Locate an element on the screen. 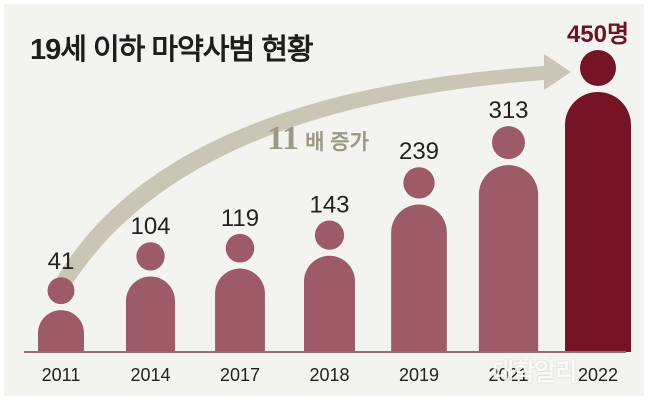 The width and height of the screenshot is (651, 403). year-label-2017: 2017 is located at coordinates (240, 375).